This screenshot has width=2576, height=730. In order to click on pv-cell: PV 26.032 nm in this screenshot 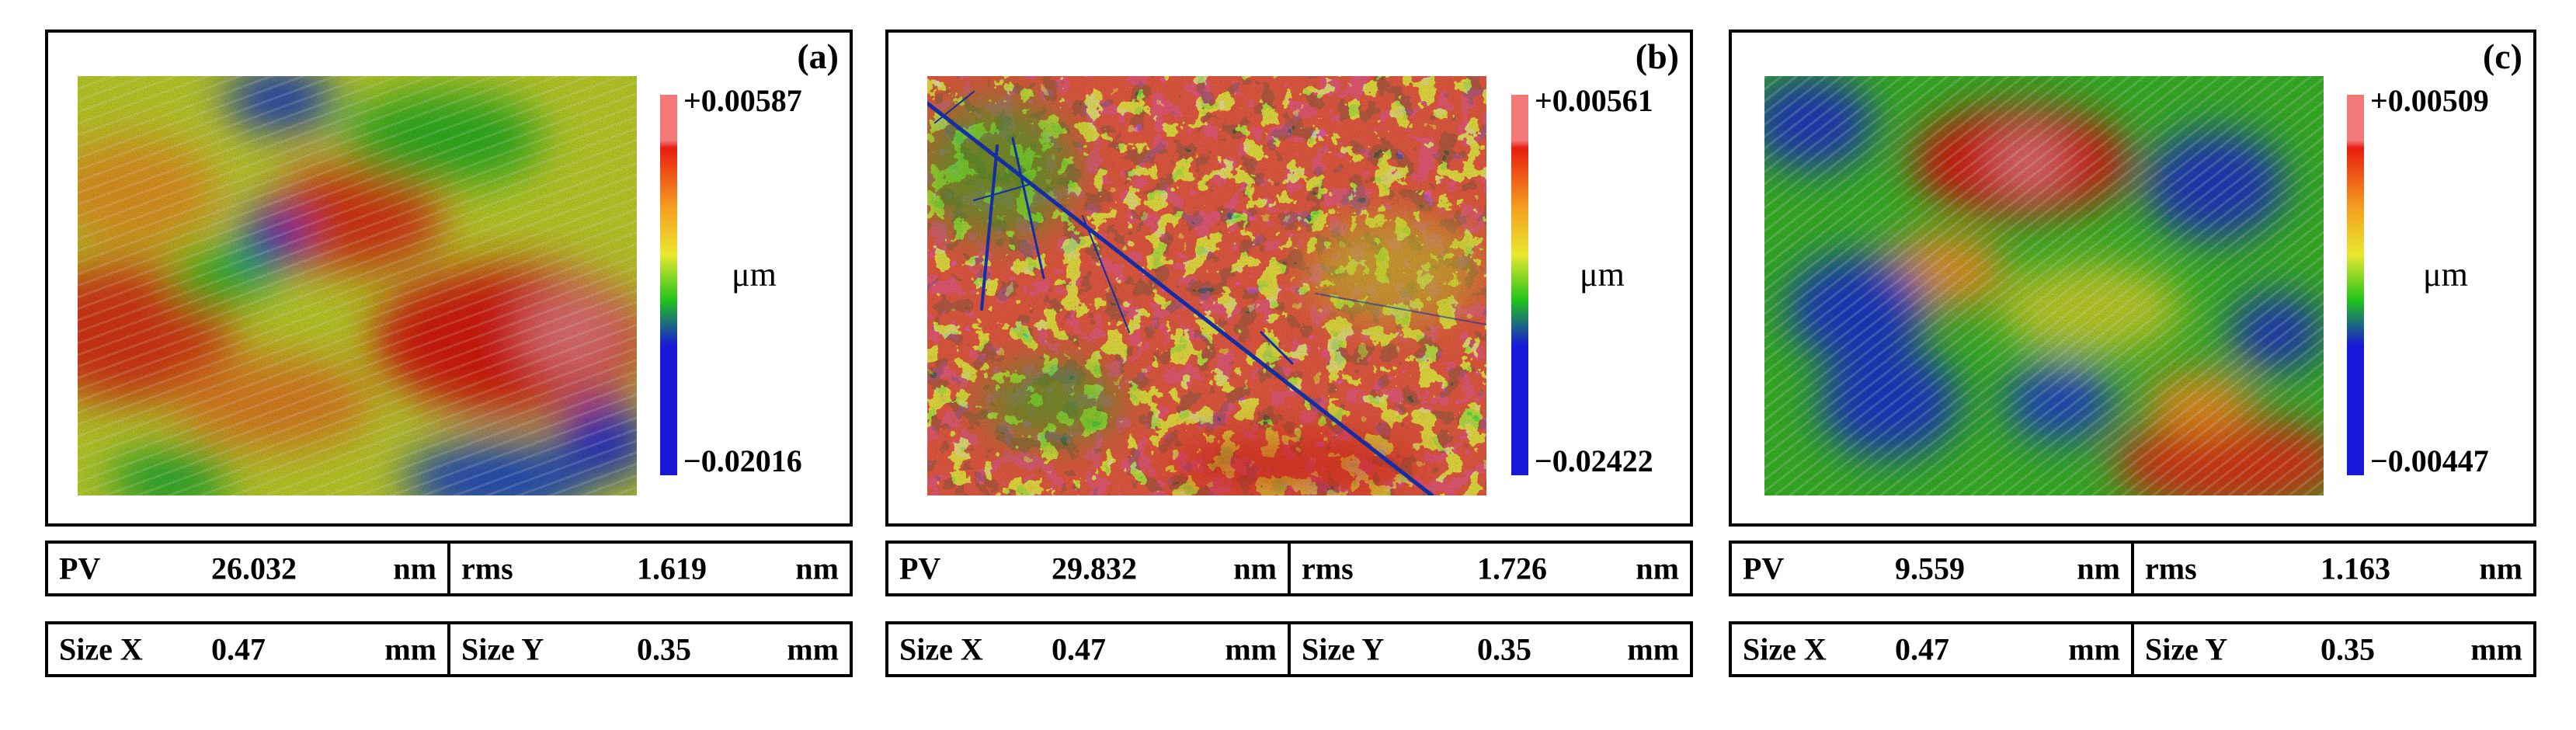, I will do `click(248, 568)`.